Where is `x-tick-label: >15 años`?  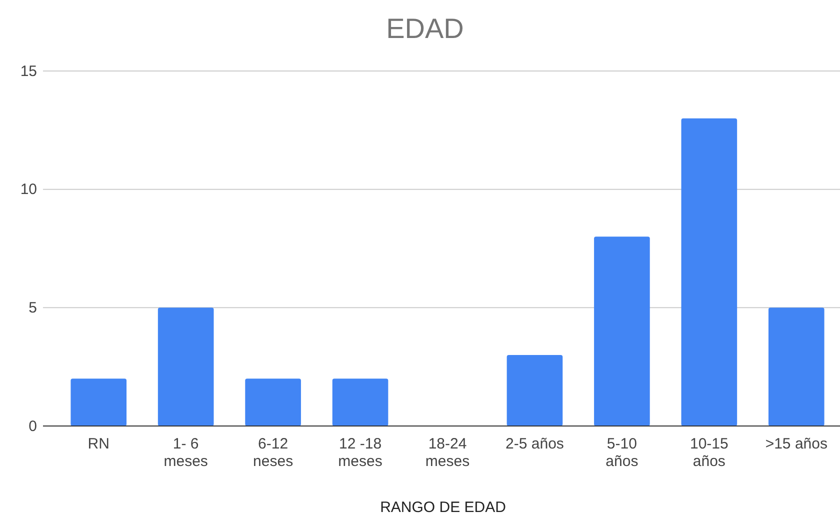 x-tick-label: >15 años is located at coordinates (796, 444).